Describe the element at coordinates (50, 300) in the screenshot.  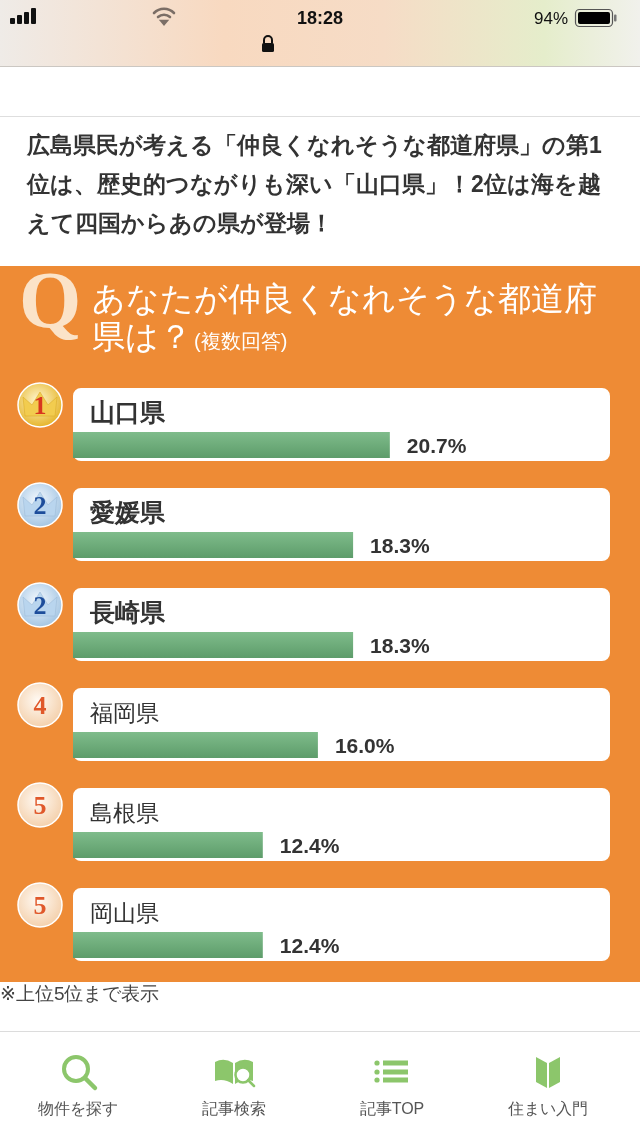
I see `text: Q` at that location.